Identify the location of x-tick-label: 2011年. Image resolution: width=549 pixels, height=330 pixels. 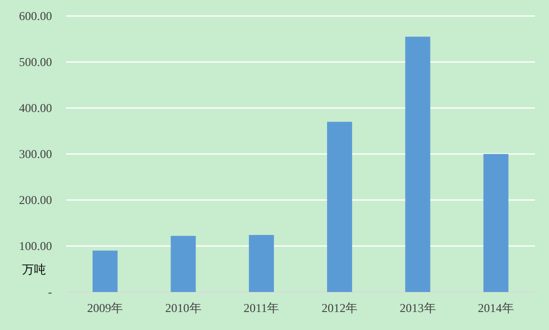
(262, 308).